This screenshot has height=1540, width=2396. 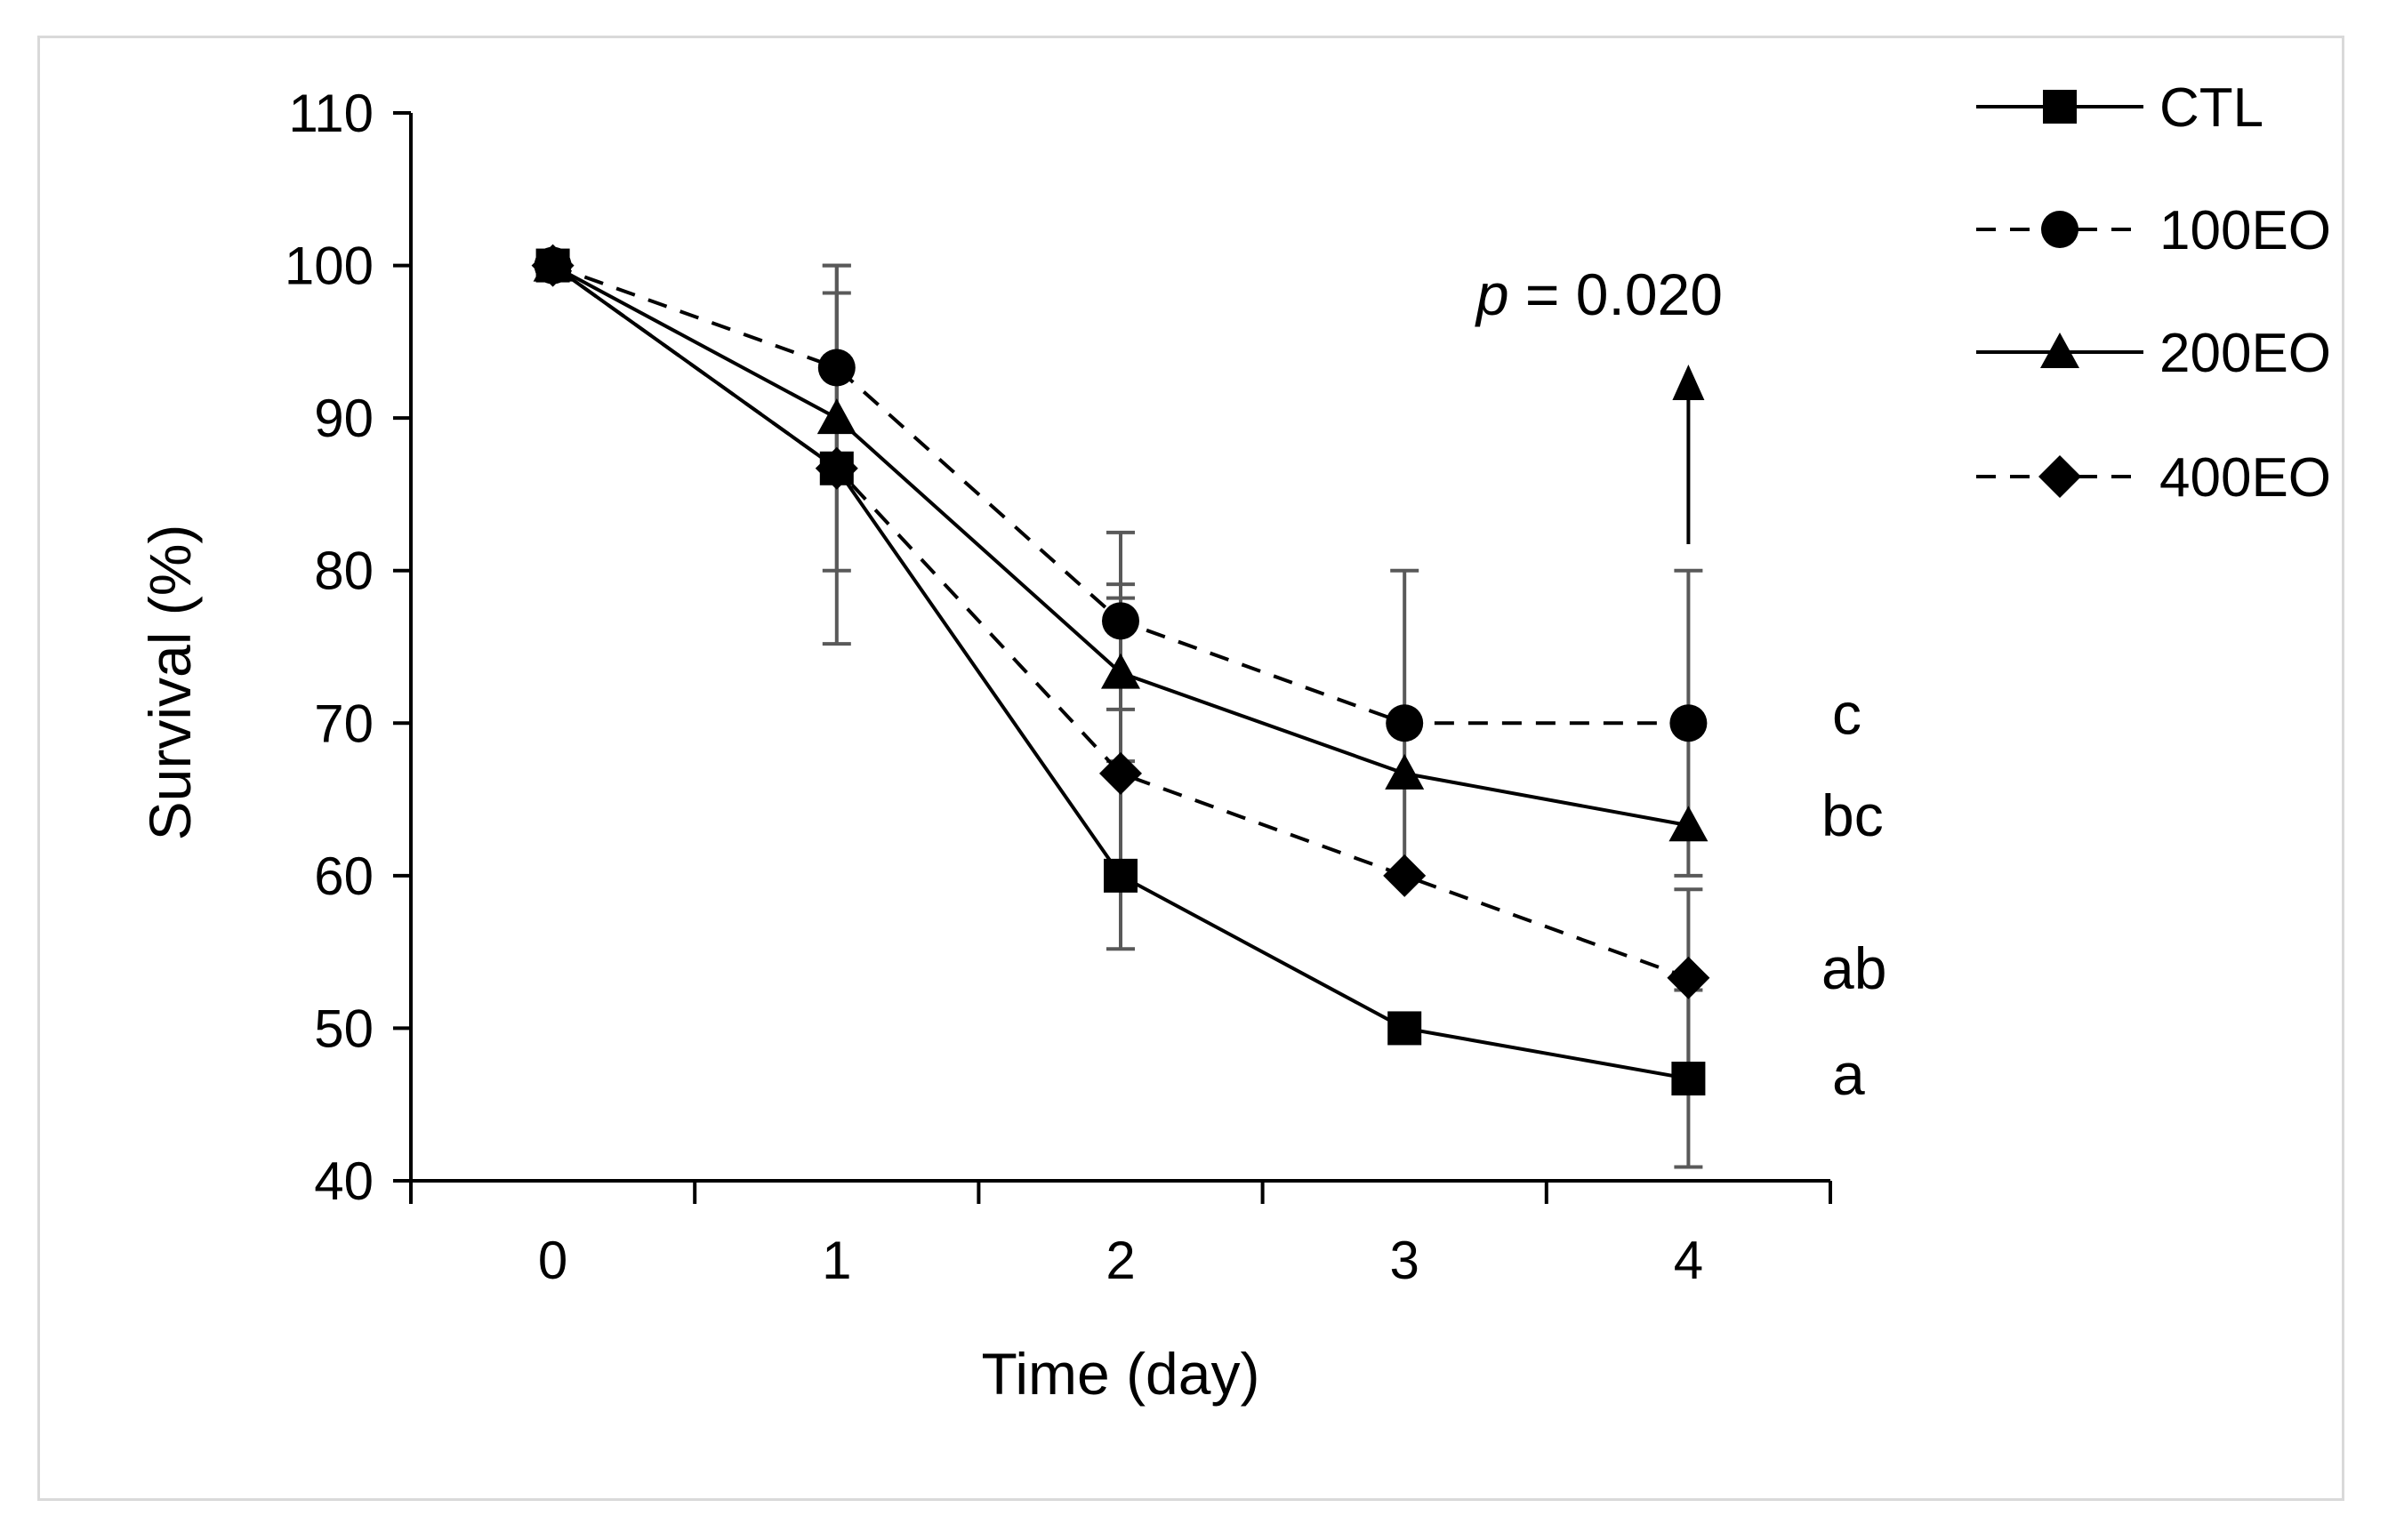 What do you see at coordinates (2245, 478) in the screenshot?
I see `legend-label-400EO: 400EO` at bounding box center [2245, 478].